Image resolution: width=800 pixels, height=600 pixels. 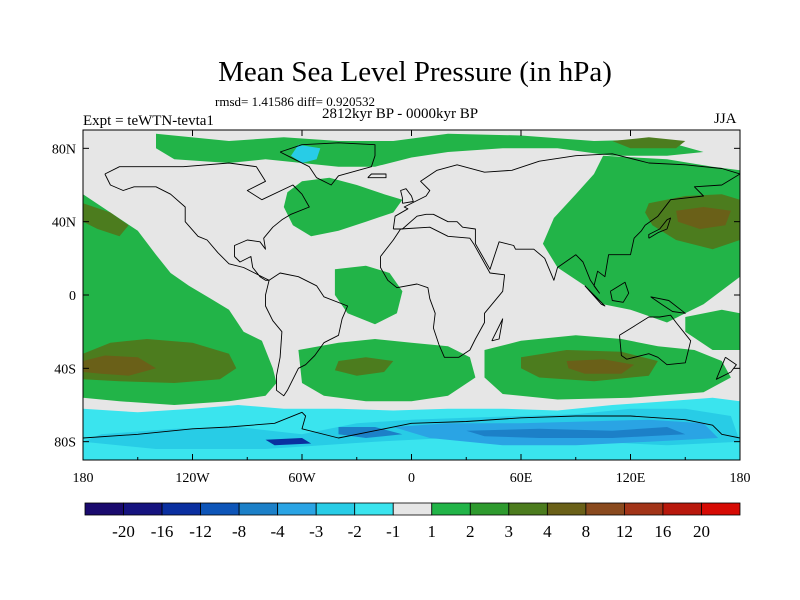 What do you see at coordinates (316, 531) in the screenshot?
I see `colorbar-label: -3` at bounding box center [316, 531].